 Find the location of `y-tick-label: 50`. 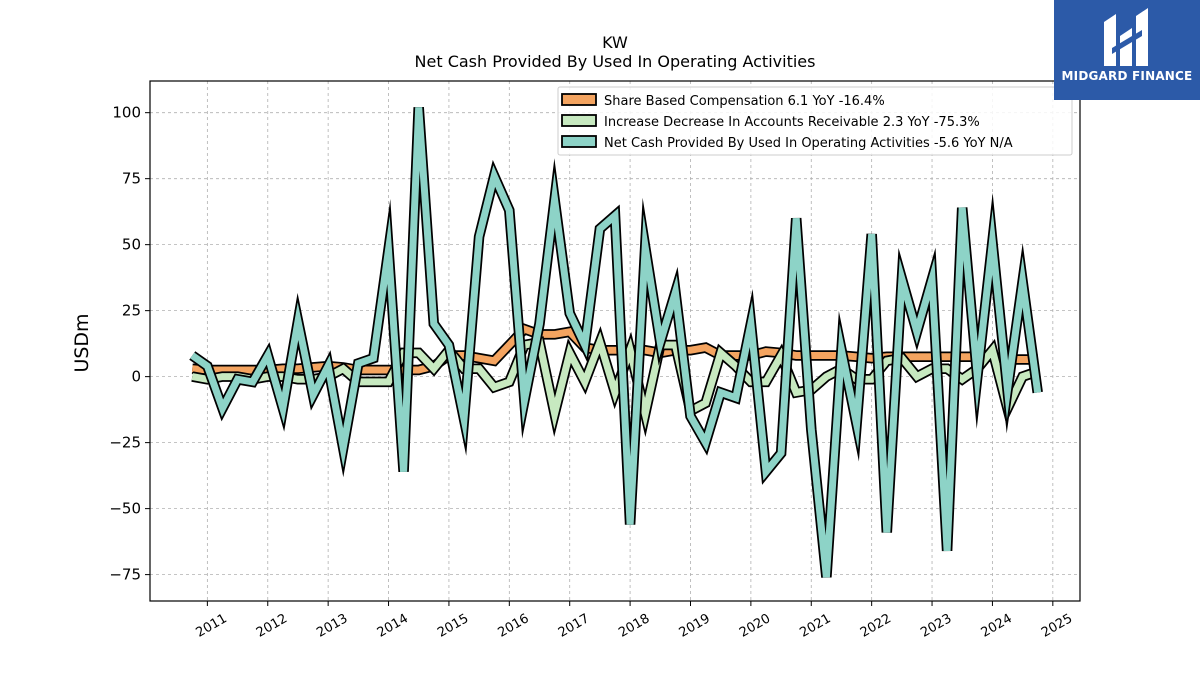

y-tick-label: 50 is located at coordinates (131, 245).